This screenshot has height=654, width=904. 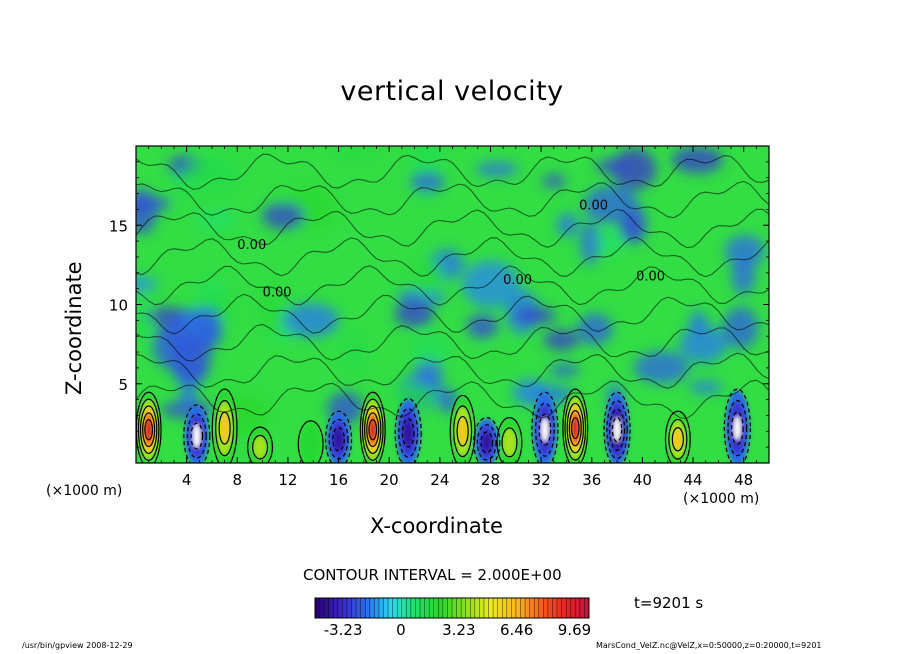 I want to click on x-unit-right: (×1000 m), so click(x=721, y=499).